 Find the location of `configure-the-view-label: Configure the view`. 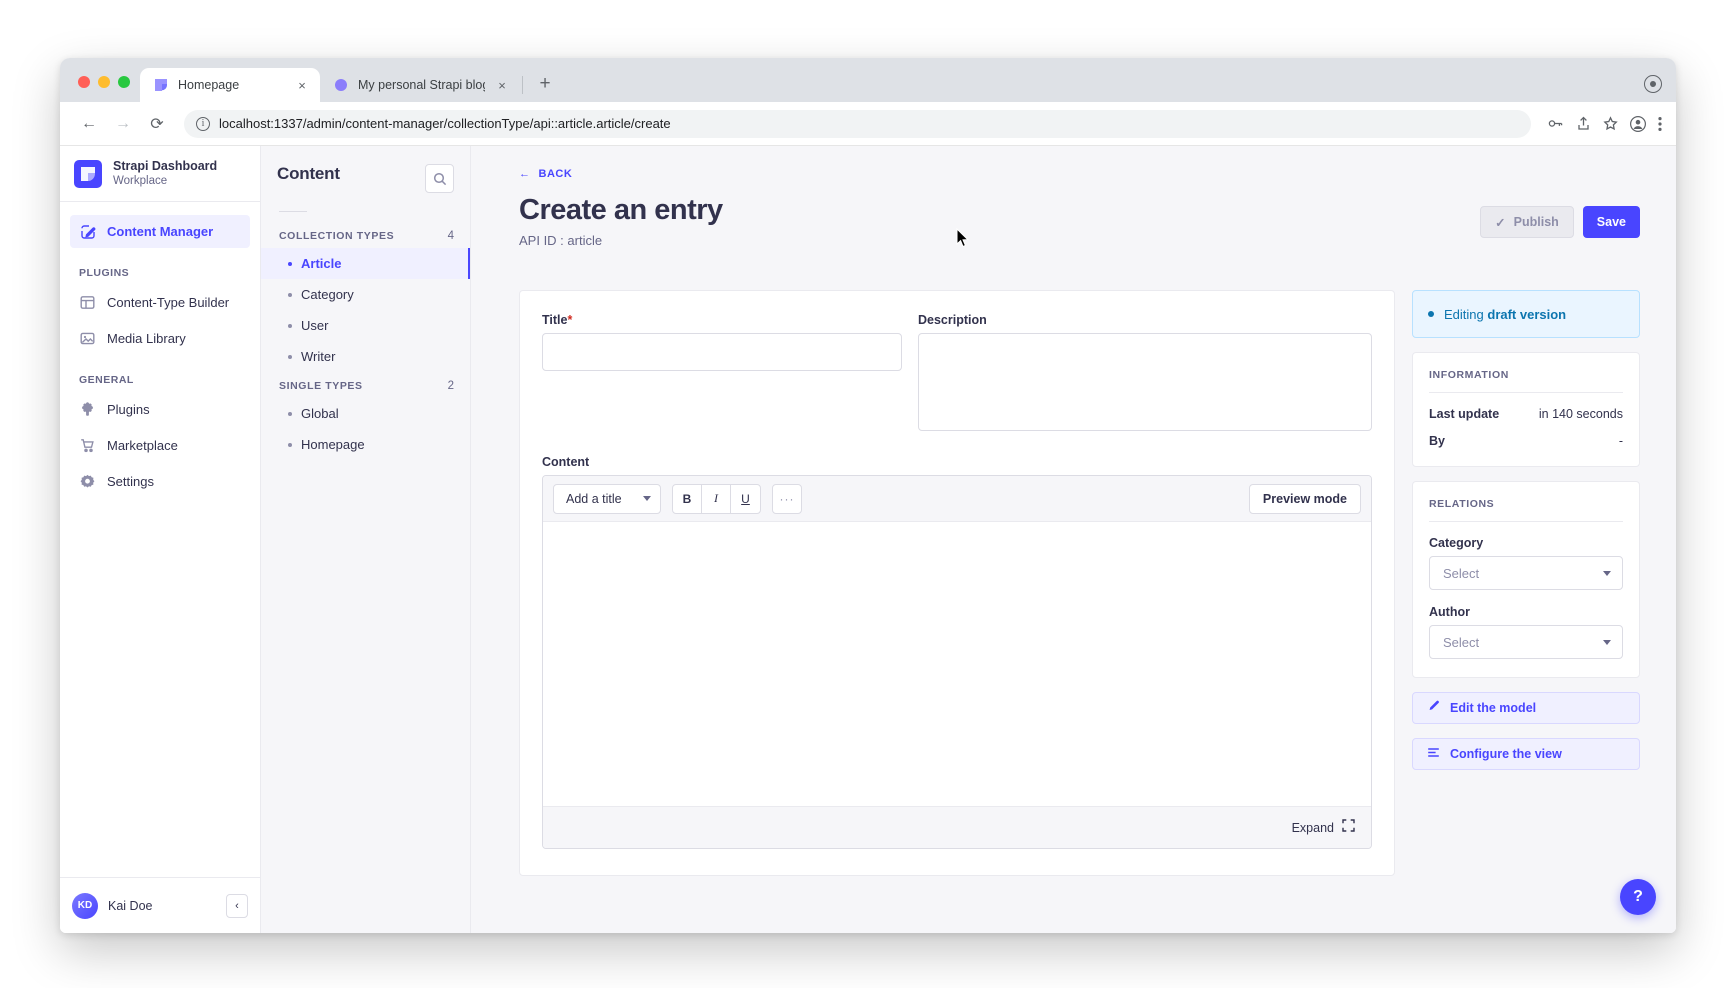

configure-the-view-label: Configure the view is located at coordinates (1506, 754).